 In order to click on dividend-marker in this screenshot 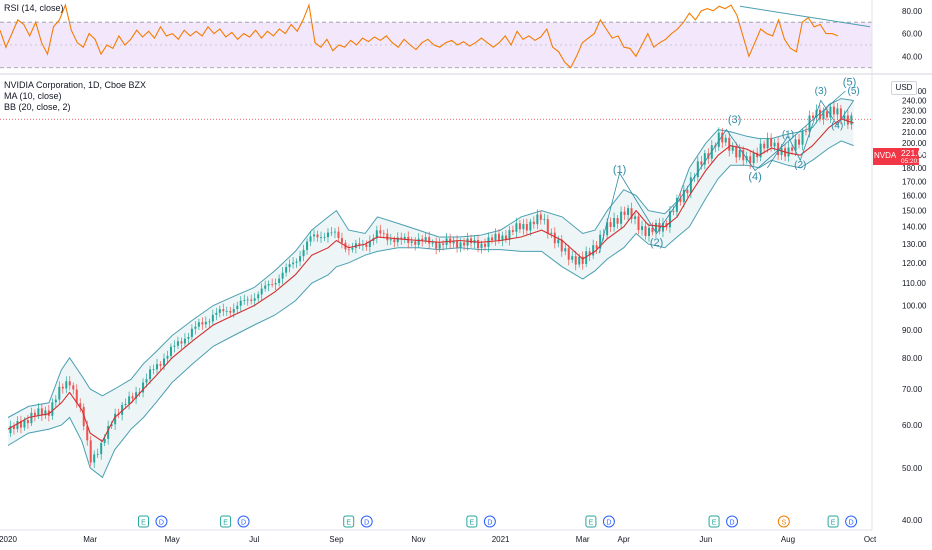, I will do `click(161, 521)`.